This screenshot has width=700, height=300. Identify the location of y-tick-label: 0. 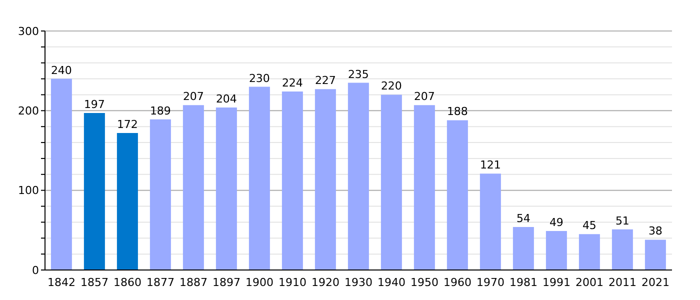
(35, 270).